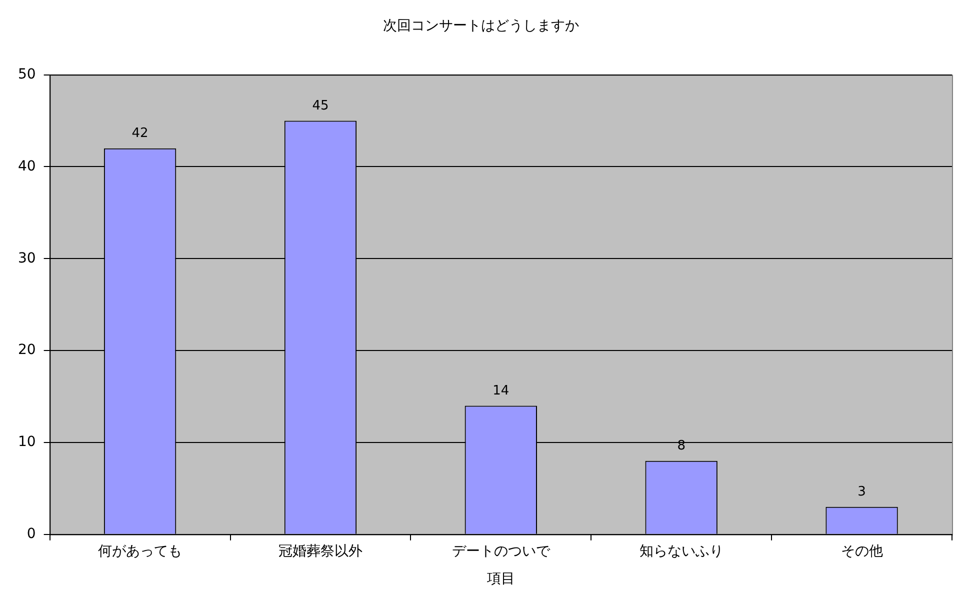  Describe the element at coordinates (501, 391) in the screenshot. I see `data-label: 14` at that location.